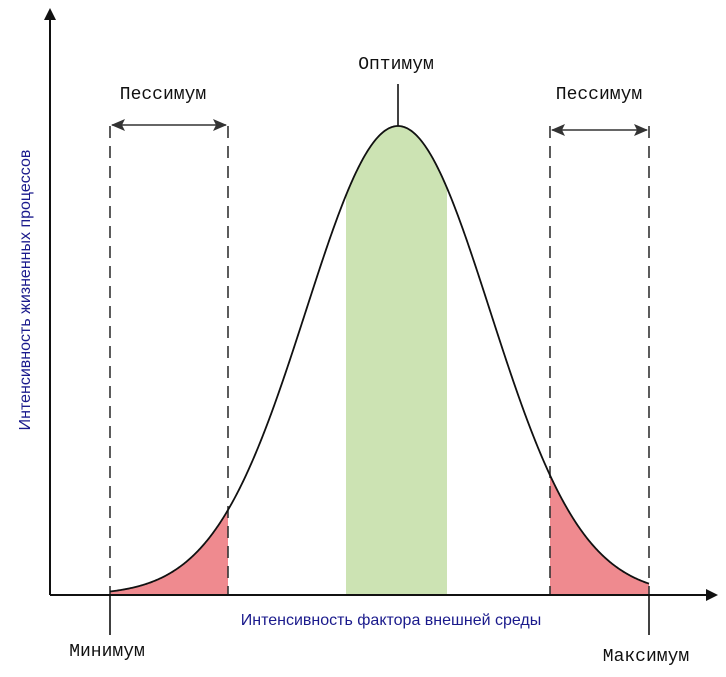 The height and width of the screenshot is (677, 726). Describe the element at coordinates (163, 95) in the screenshot. I see `pessimum-left-label: Пессимум` at that location.